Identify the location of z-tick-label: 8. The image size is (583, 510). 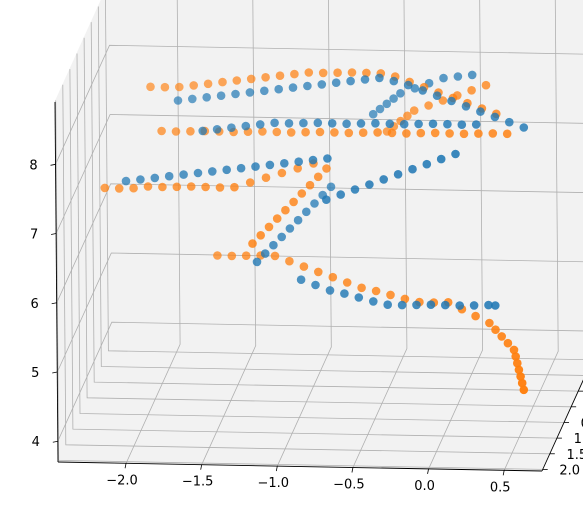
(33, 165).